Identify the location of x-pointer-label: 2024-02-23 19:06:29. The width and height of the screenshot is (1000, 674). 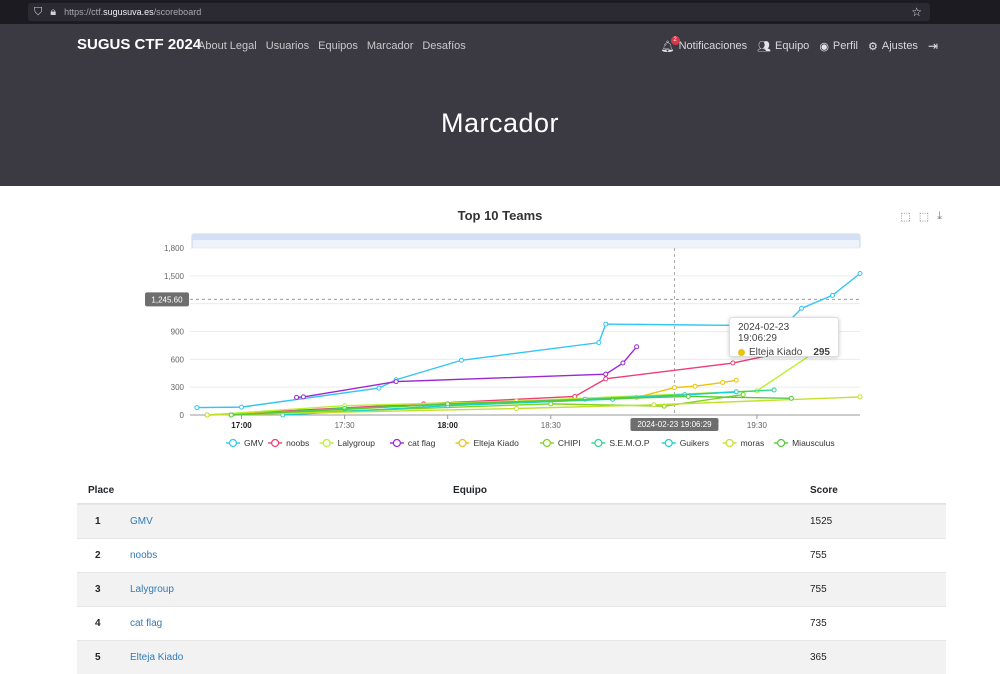
(674, 424).